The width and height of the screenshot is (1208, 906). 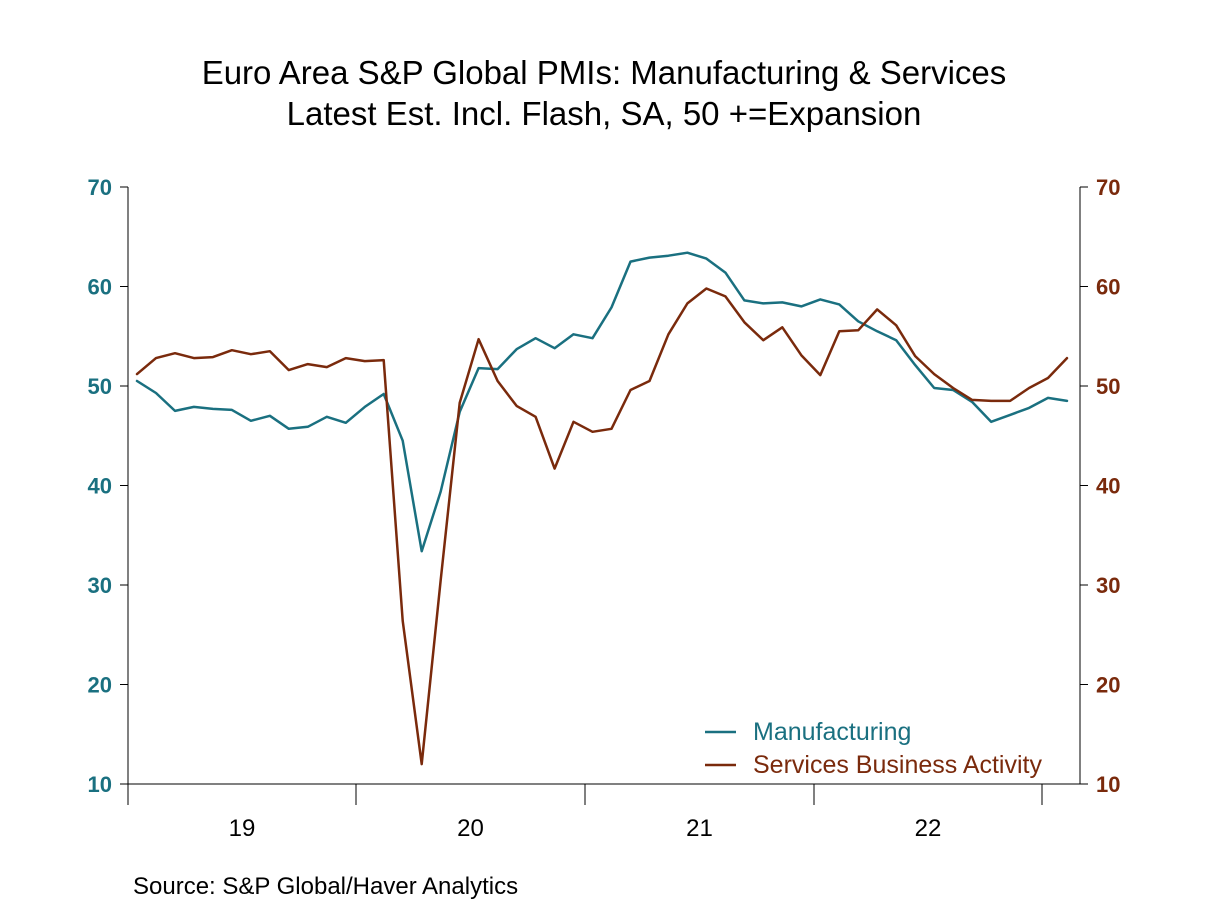 What do you see at coordinates (100, 585) in the screenshot?
I see `left-y-tick-label: 30` at bounding box center [100, 585].